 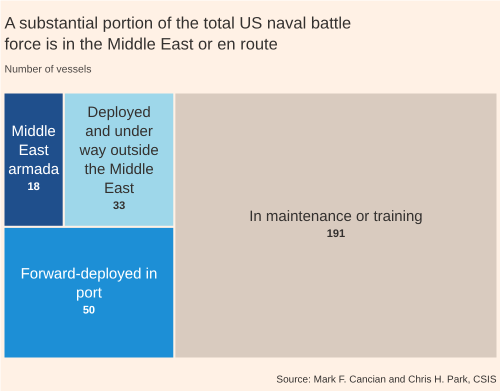 What do you see at coordinates (48, 70) in the screenshot?
I see `text: Number of vessels` at bounding box center [48, 70].